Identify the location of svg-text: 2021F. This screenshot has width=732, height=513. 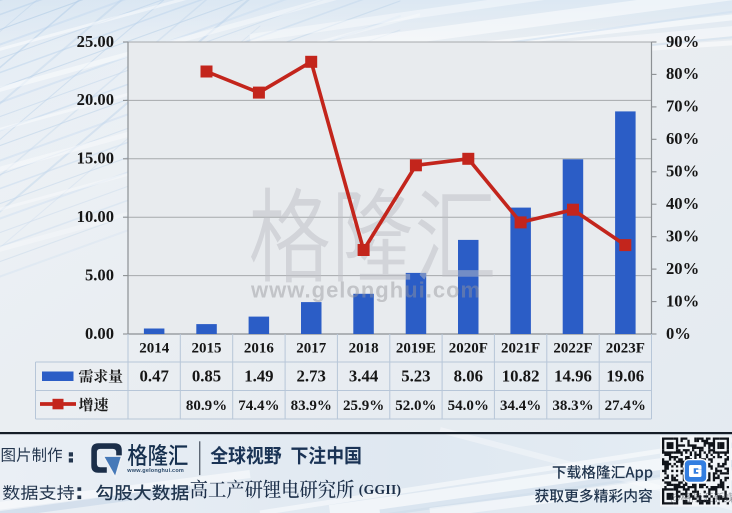
(520, 349).